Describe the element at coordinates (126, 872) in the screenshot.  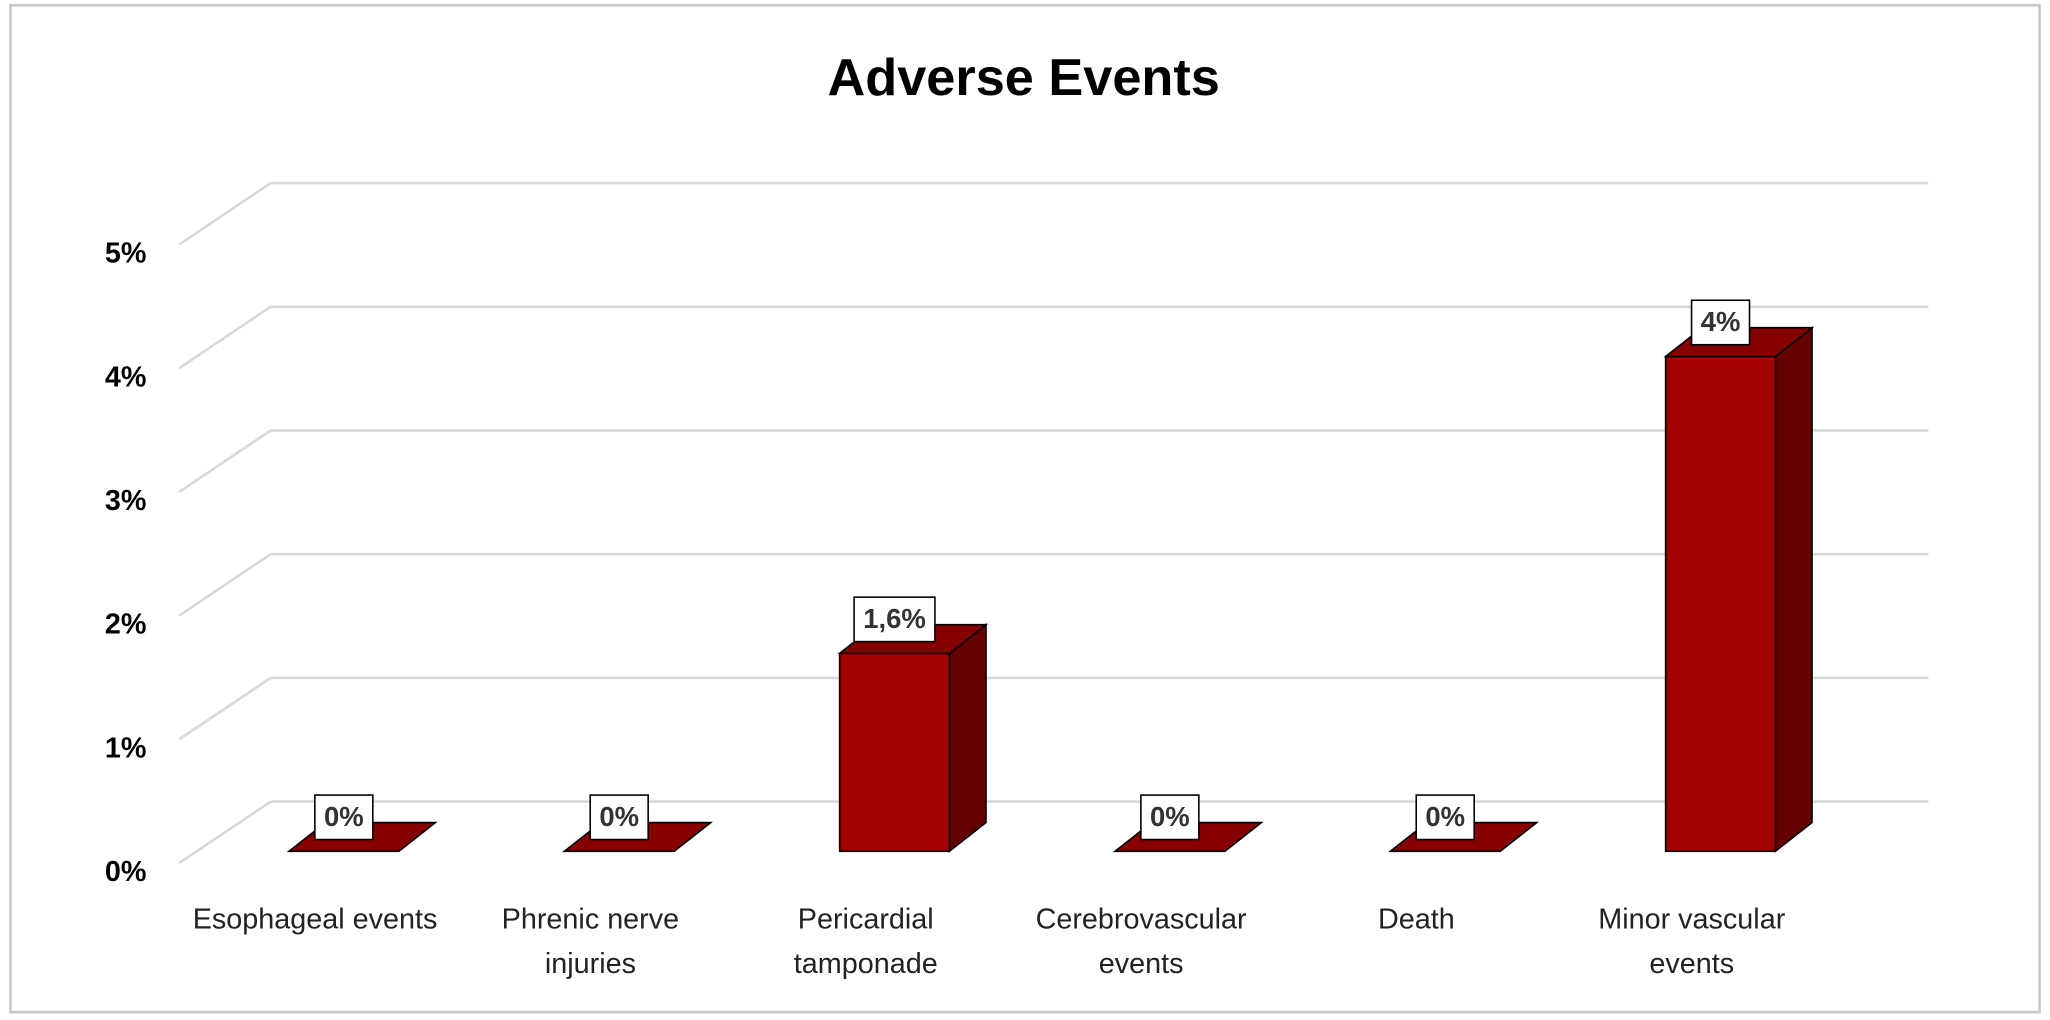
I see `y-tick-label: 0%` at that location.